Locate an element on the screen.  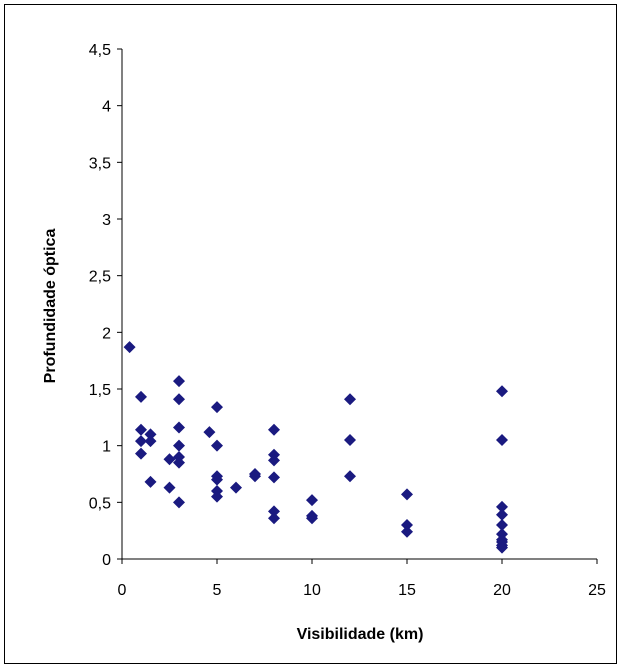
x-tick-label: 5 is located at coordinates (217, 590).